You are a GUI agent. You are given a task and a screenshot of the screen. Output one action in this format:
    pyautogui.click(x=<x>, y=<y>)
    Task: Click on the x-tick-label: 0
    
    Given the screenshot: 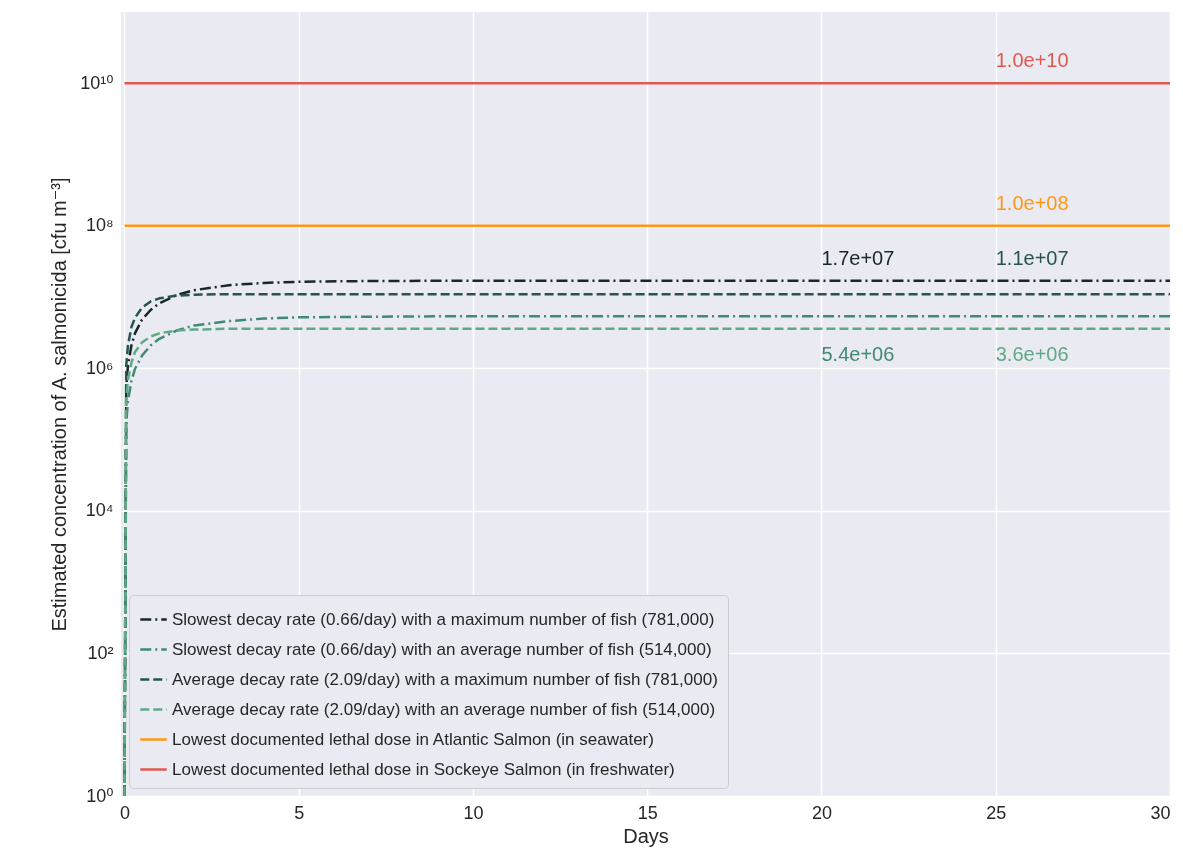 What is the action you would take?
    pyautogui.click(x=124, y=812)
    